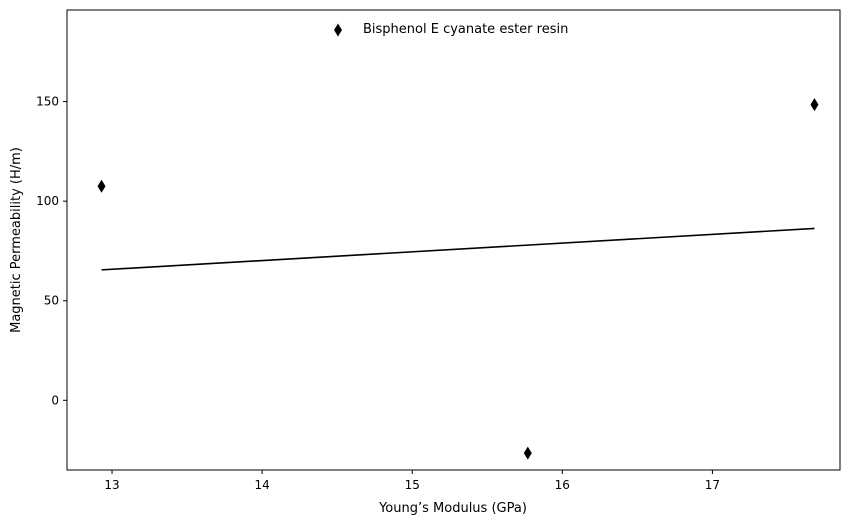 The width and height of the screenshot is (850, 525). I want to click on fit-line-layer, so click(458, 249).